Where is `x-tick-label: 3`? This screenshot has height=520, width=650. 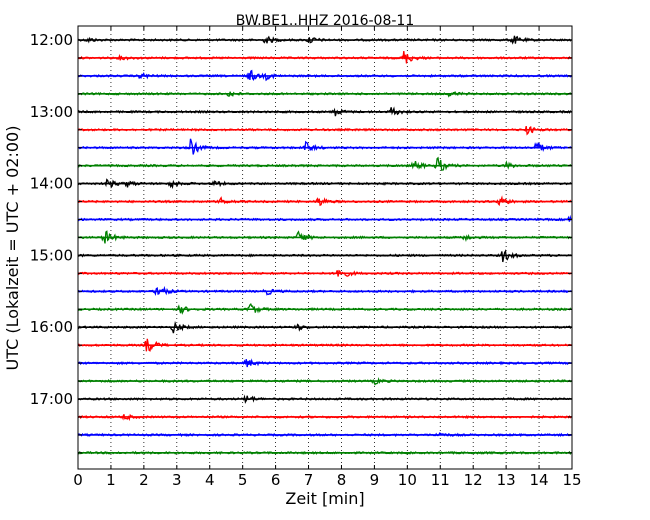
x-tick-label: 3 is located at coordinates (177, 480).